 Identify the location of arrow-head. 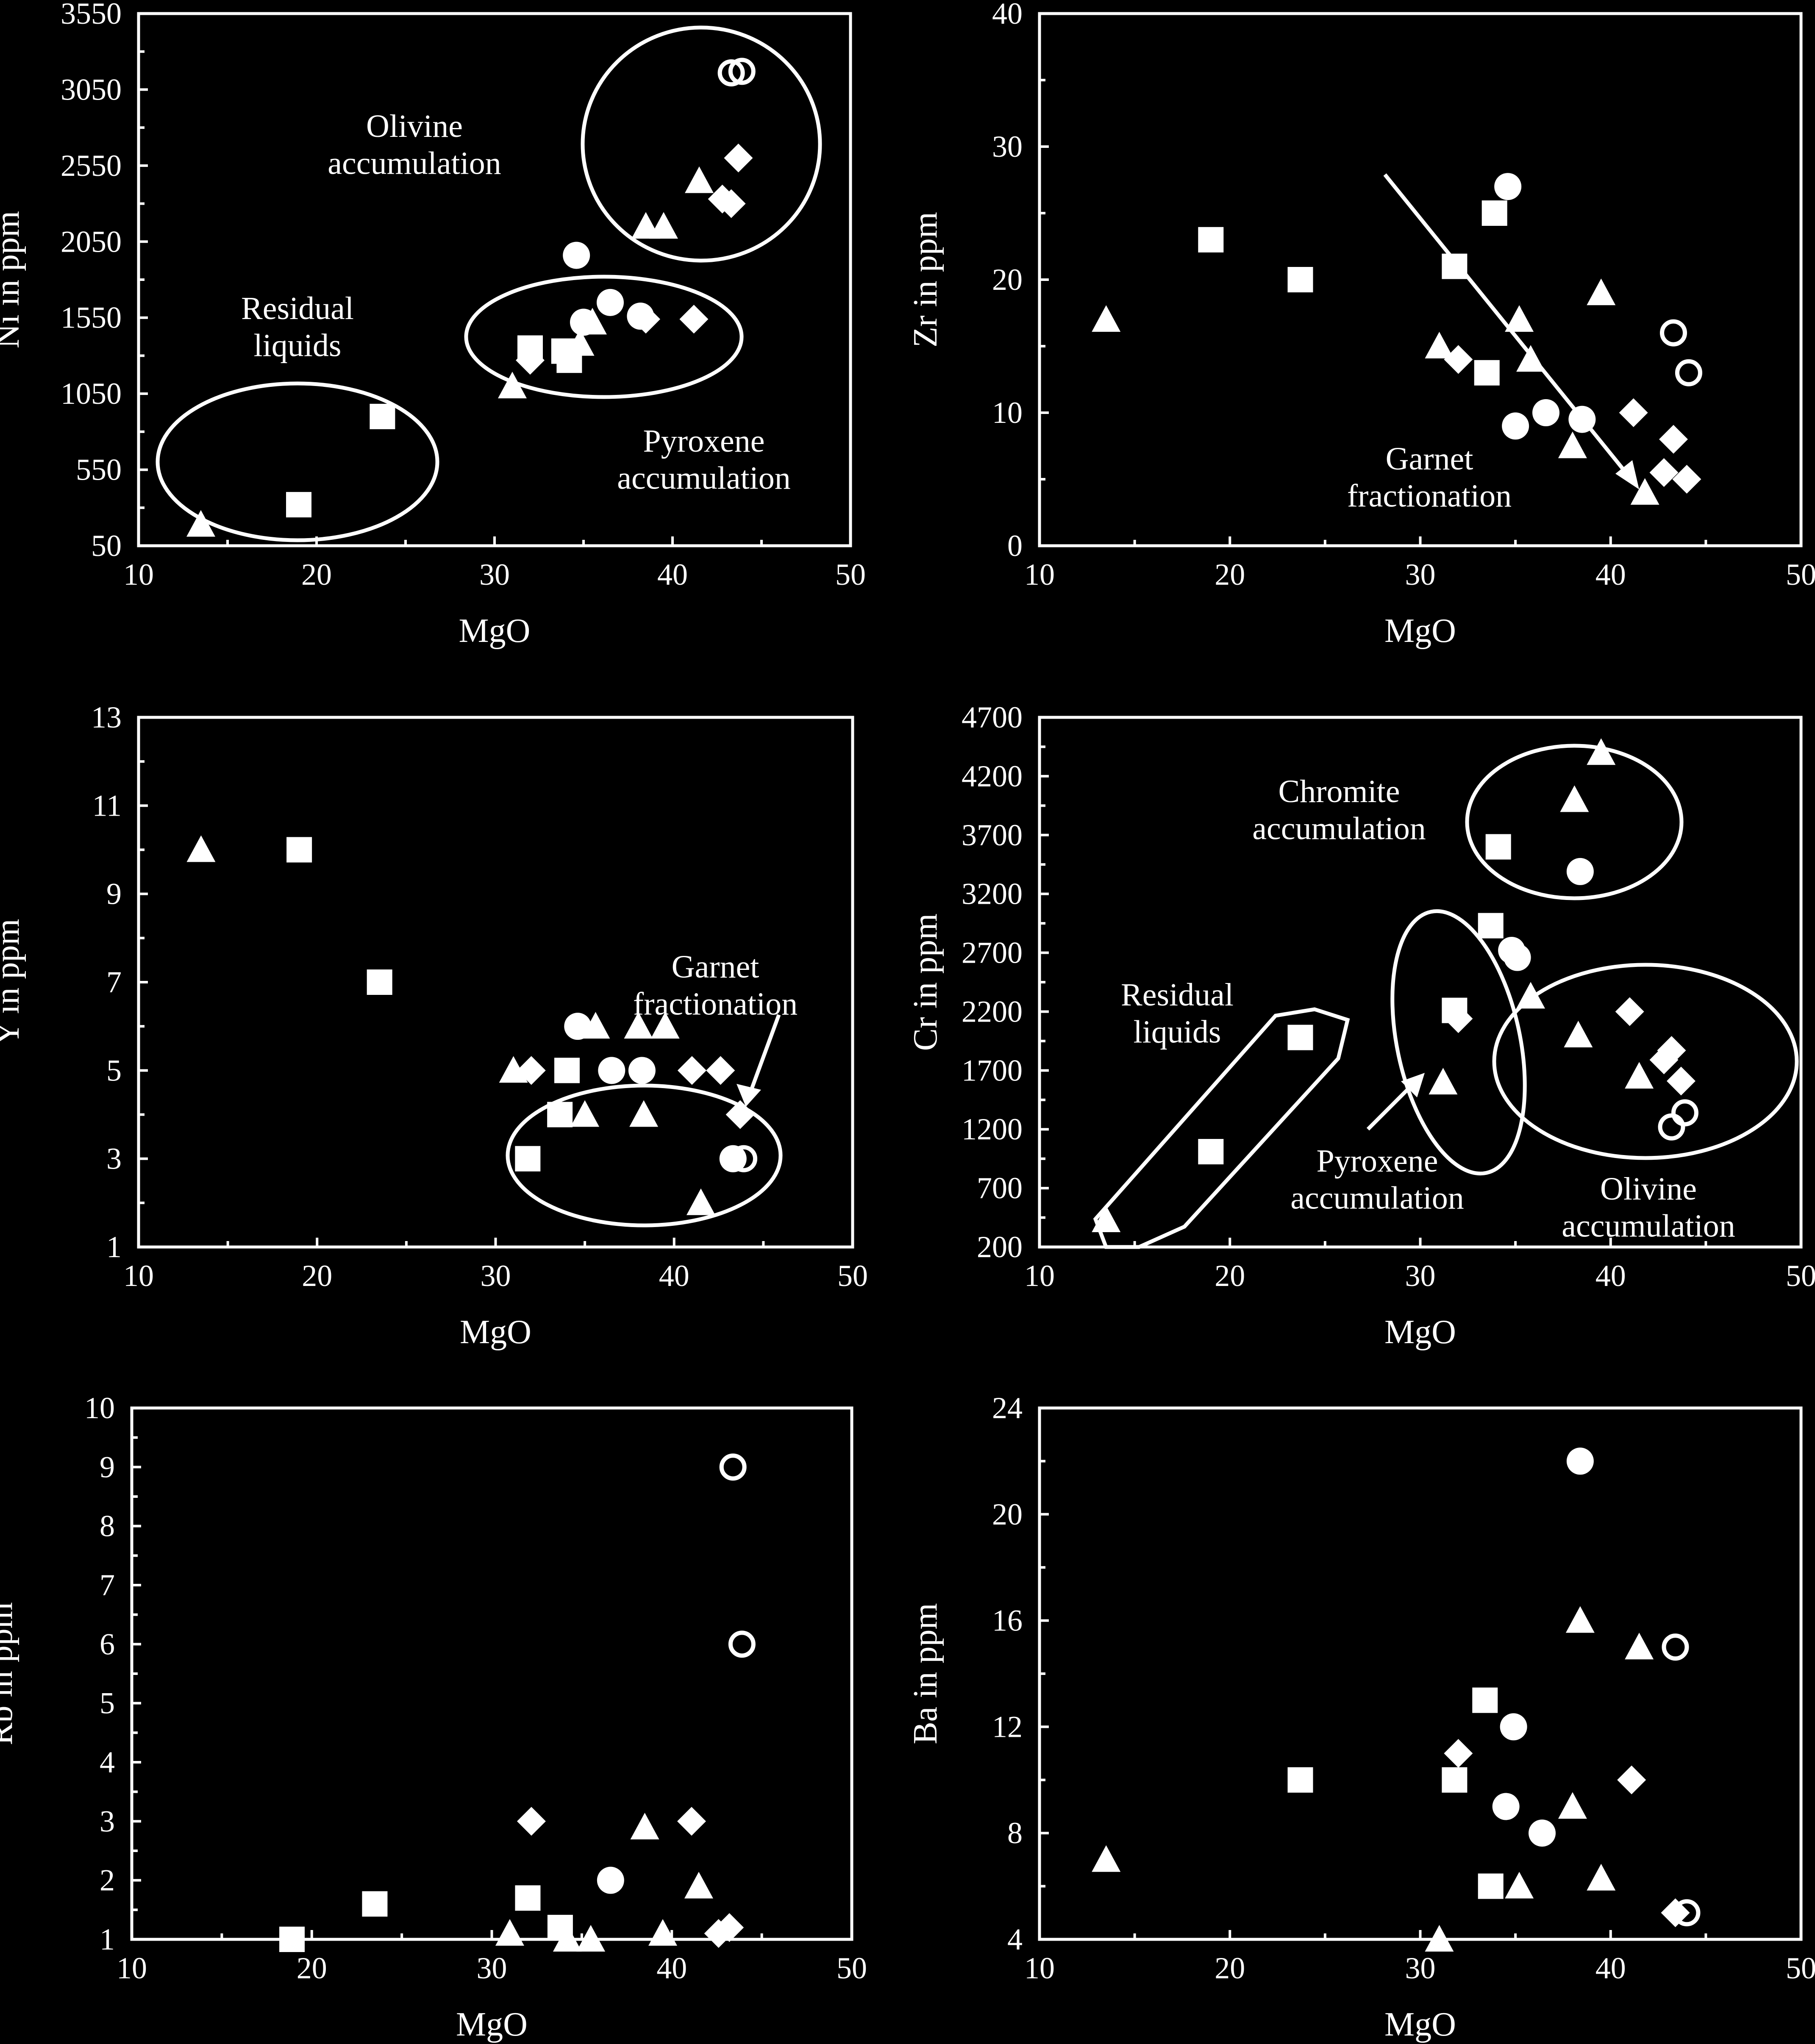
(1627, 475).